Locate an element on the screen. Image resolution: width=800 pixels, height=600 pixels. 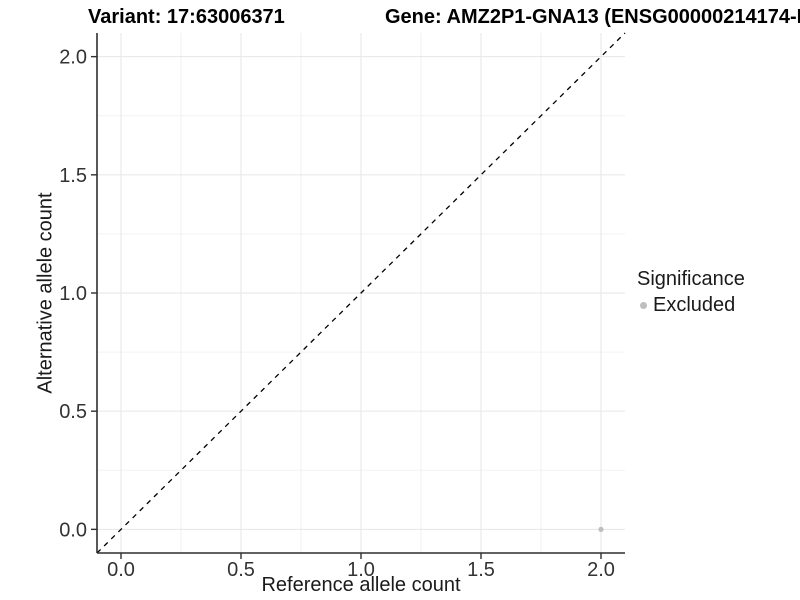
y-tick-label: 1.0 is located at coordinates (73, 294).